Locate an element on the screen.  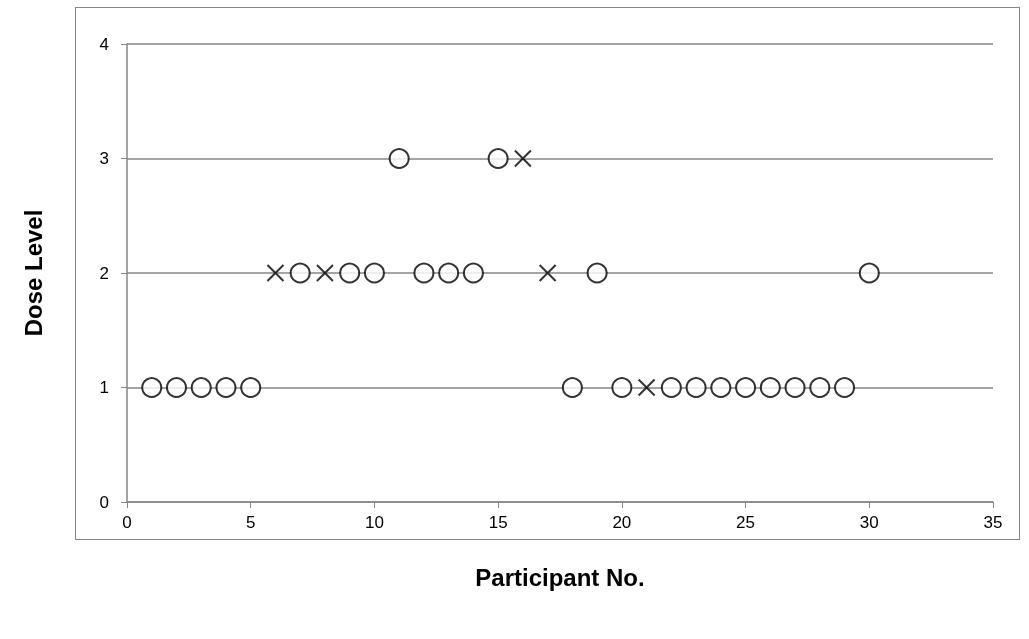
x-tick-label: 5 is located at coordinates (250, 522).